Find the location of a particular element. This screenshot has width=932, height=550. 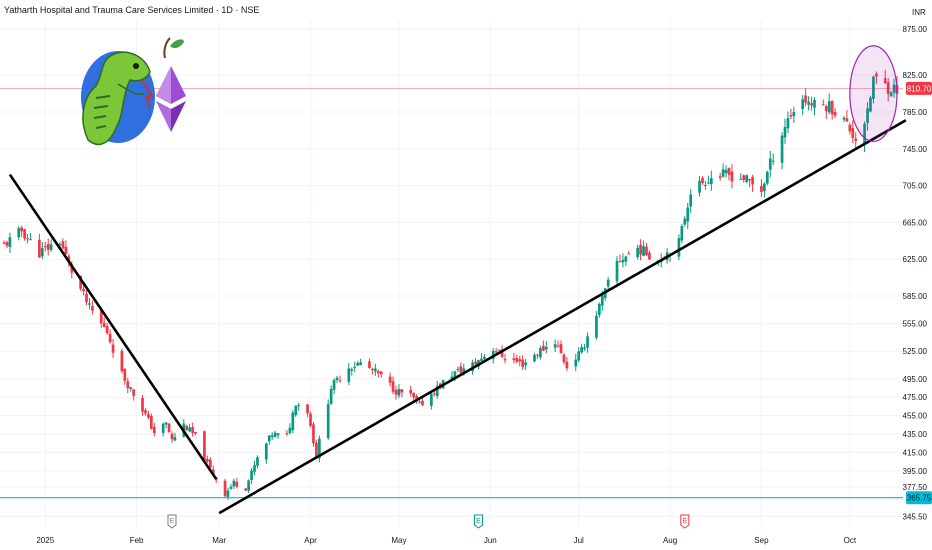

y-tick-label: 875.00 is located at coordinates (915, 29).